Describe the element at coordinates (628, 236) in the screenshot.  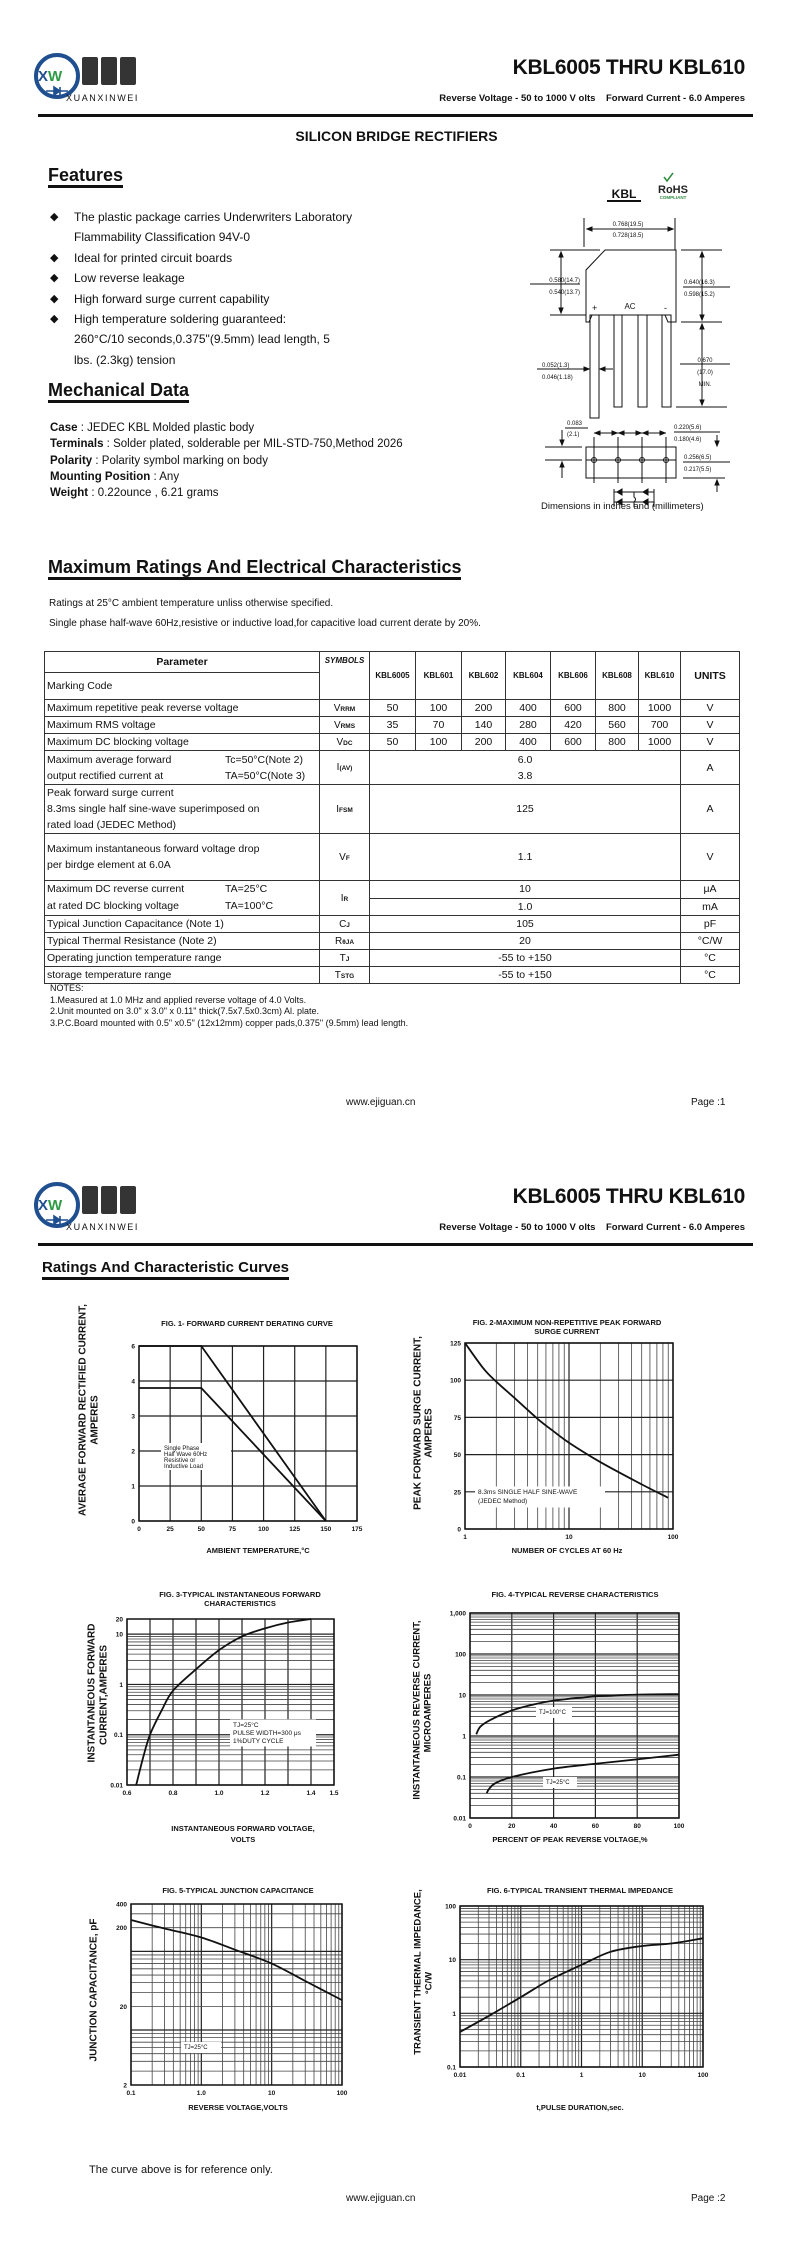
I see `dim-width-min: 0.728(18.5)` at that location.